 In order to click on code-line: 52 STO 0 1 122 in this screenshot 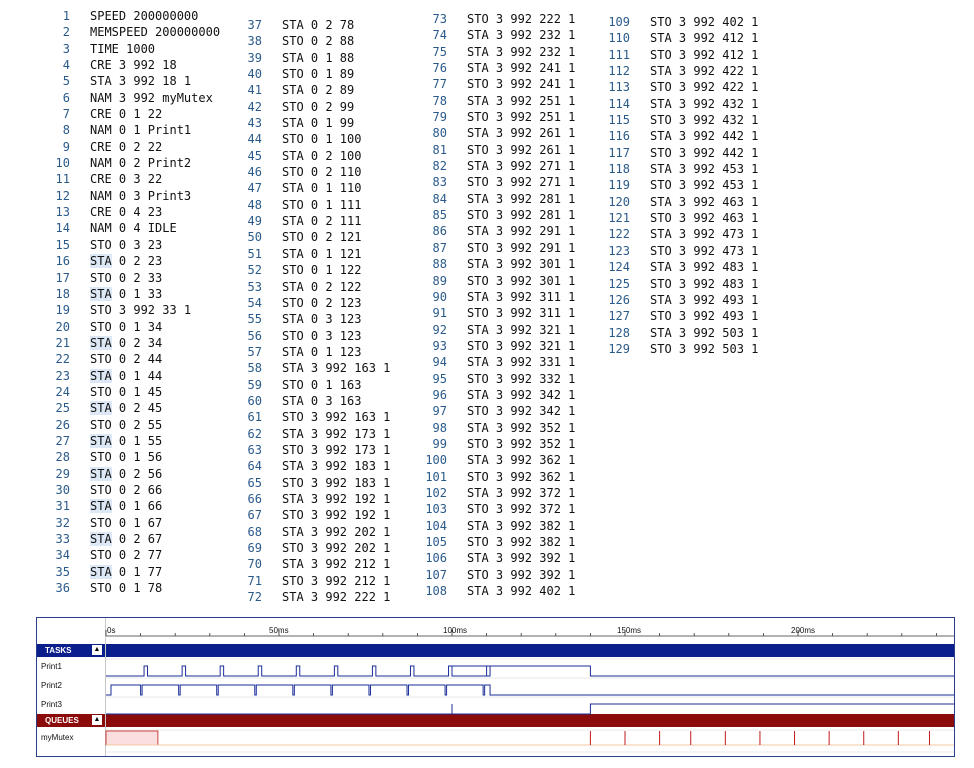, I will do `click(313, 270)`.